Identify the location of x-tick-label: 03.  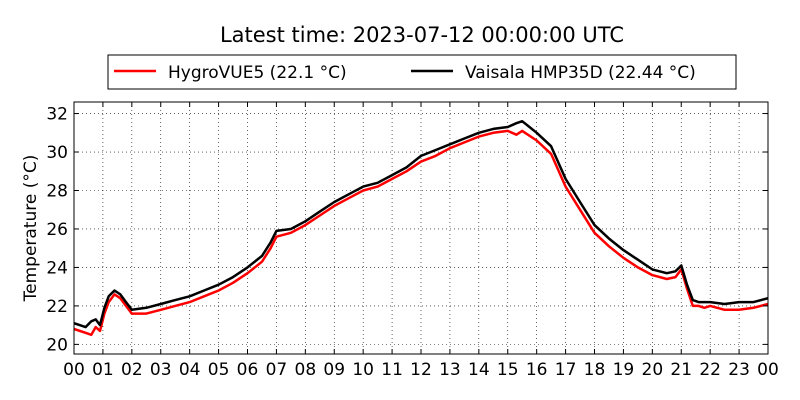
(161, 370).